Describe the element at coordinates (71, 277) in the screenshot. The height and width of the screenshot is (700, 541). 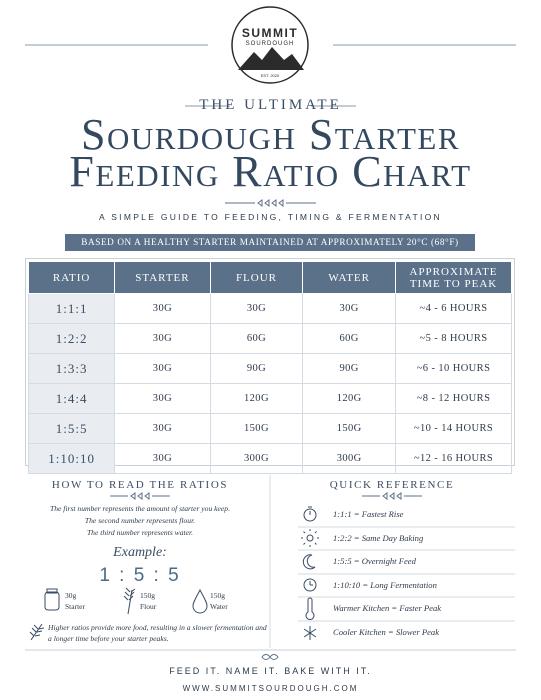
I see `column-header: RATIO` at that location.